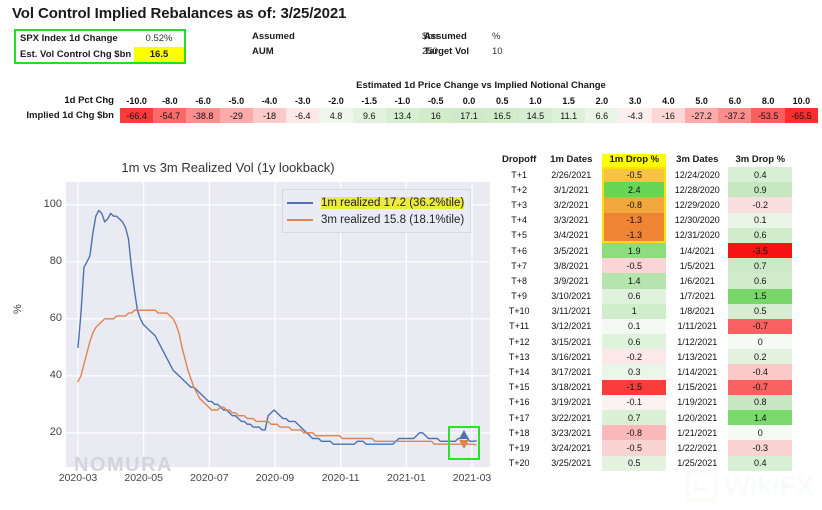 The width and height of the screenshot is (822, 510). Describe the element at coordinates (571, 356) in the screenshot. I see `dropoff-cell-1m-date: 3/16/2021` at that location.